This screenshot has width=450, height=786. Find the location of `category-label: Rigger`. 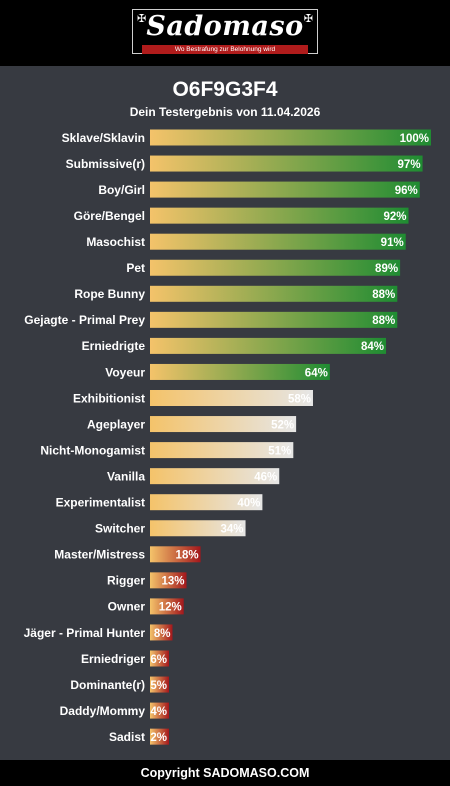

category-label: Rigger is located at coordinates (126, 581).